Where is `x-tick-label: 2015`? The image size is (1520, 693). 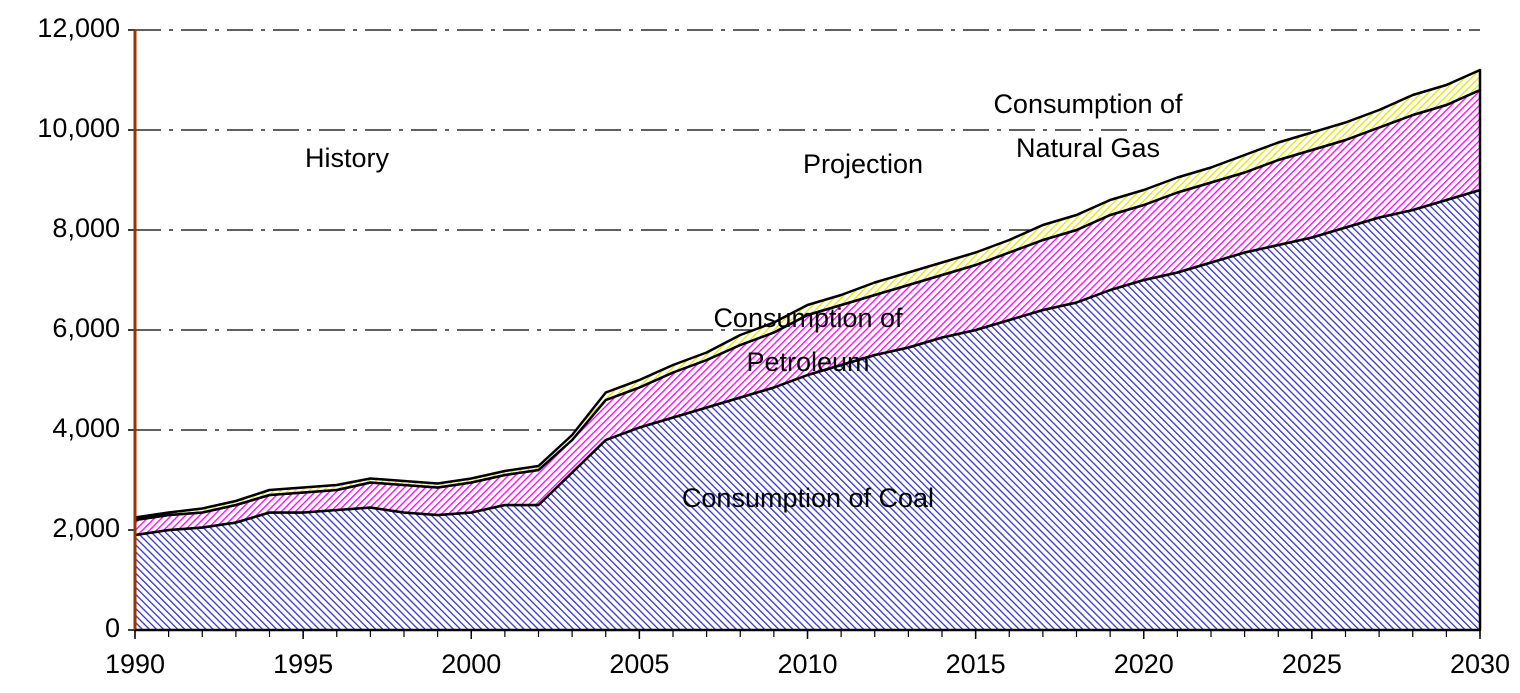
x-tick-label: 2015 is located at coordinates (976, 664).